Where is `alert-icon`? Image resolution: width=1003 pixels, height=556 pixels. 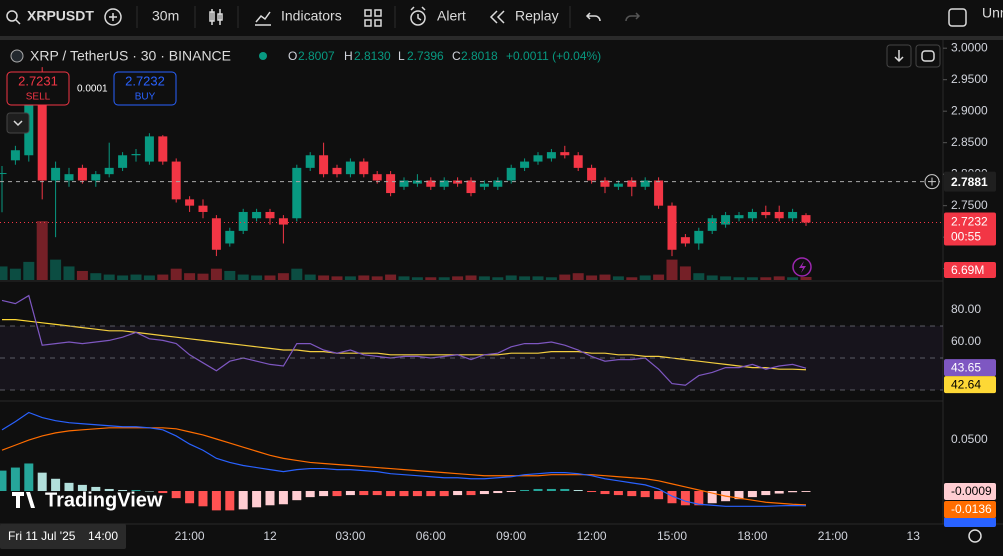
alert-icon is located at coordinates (418, 18).